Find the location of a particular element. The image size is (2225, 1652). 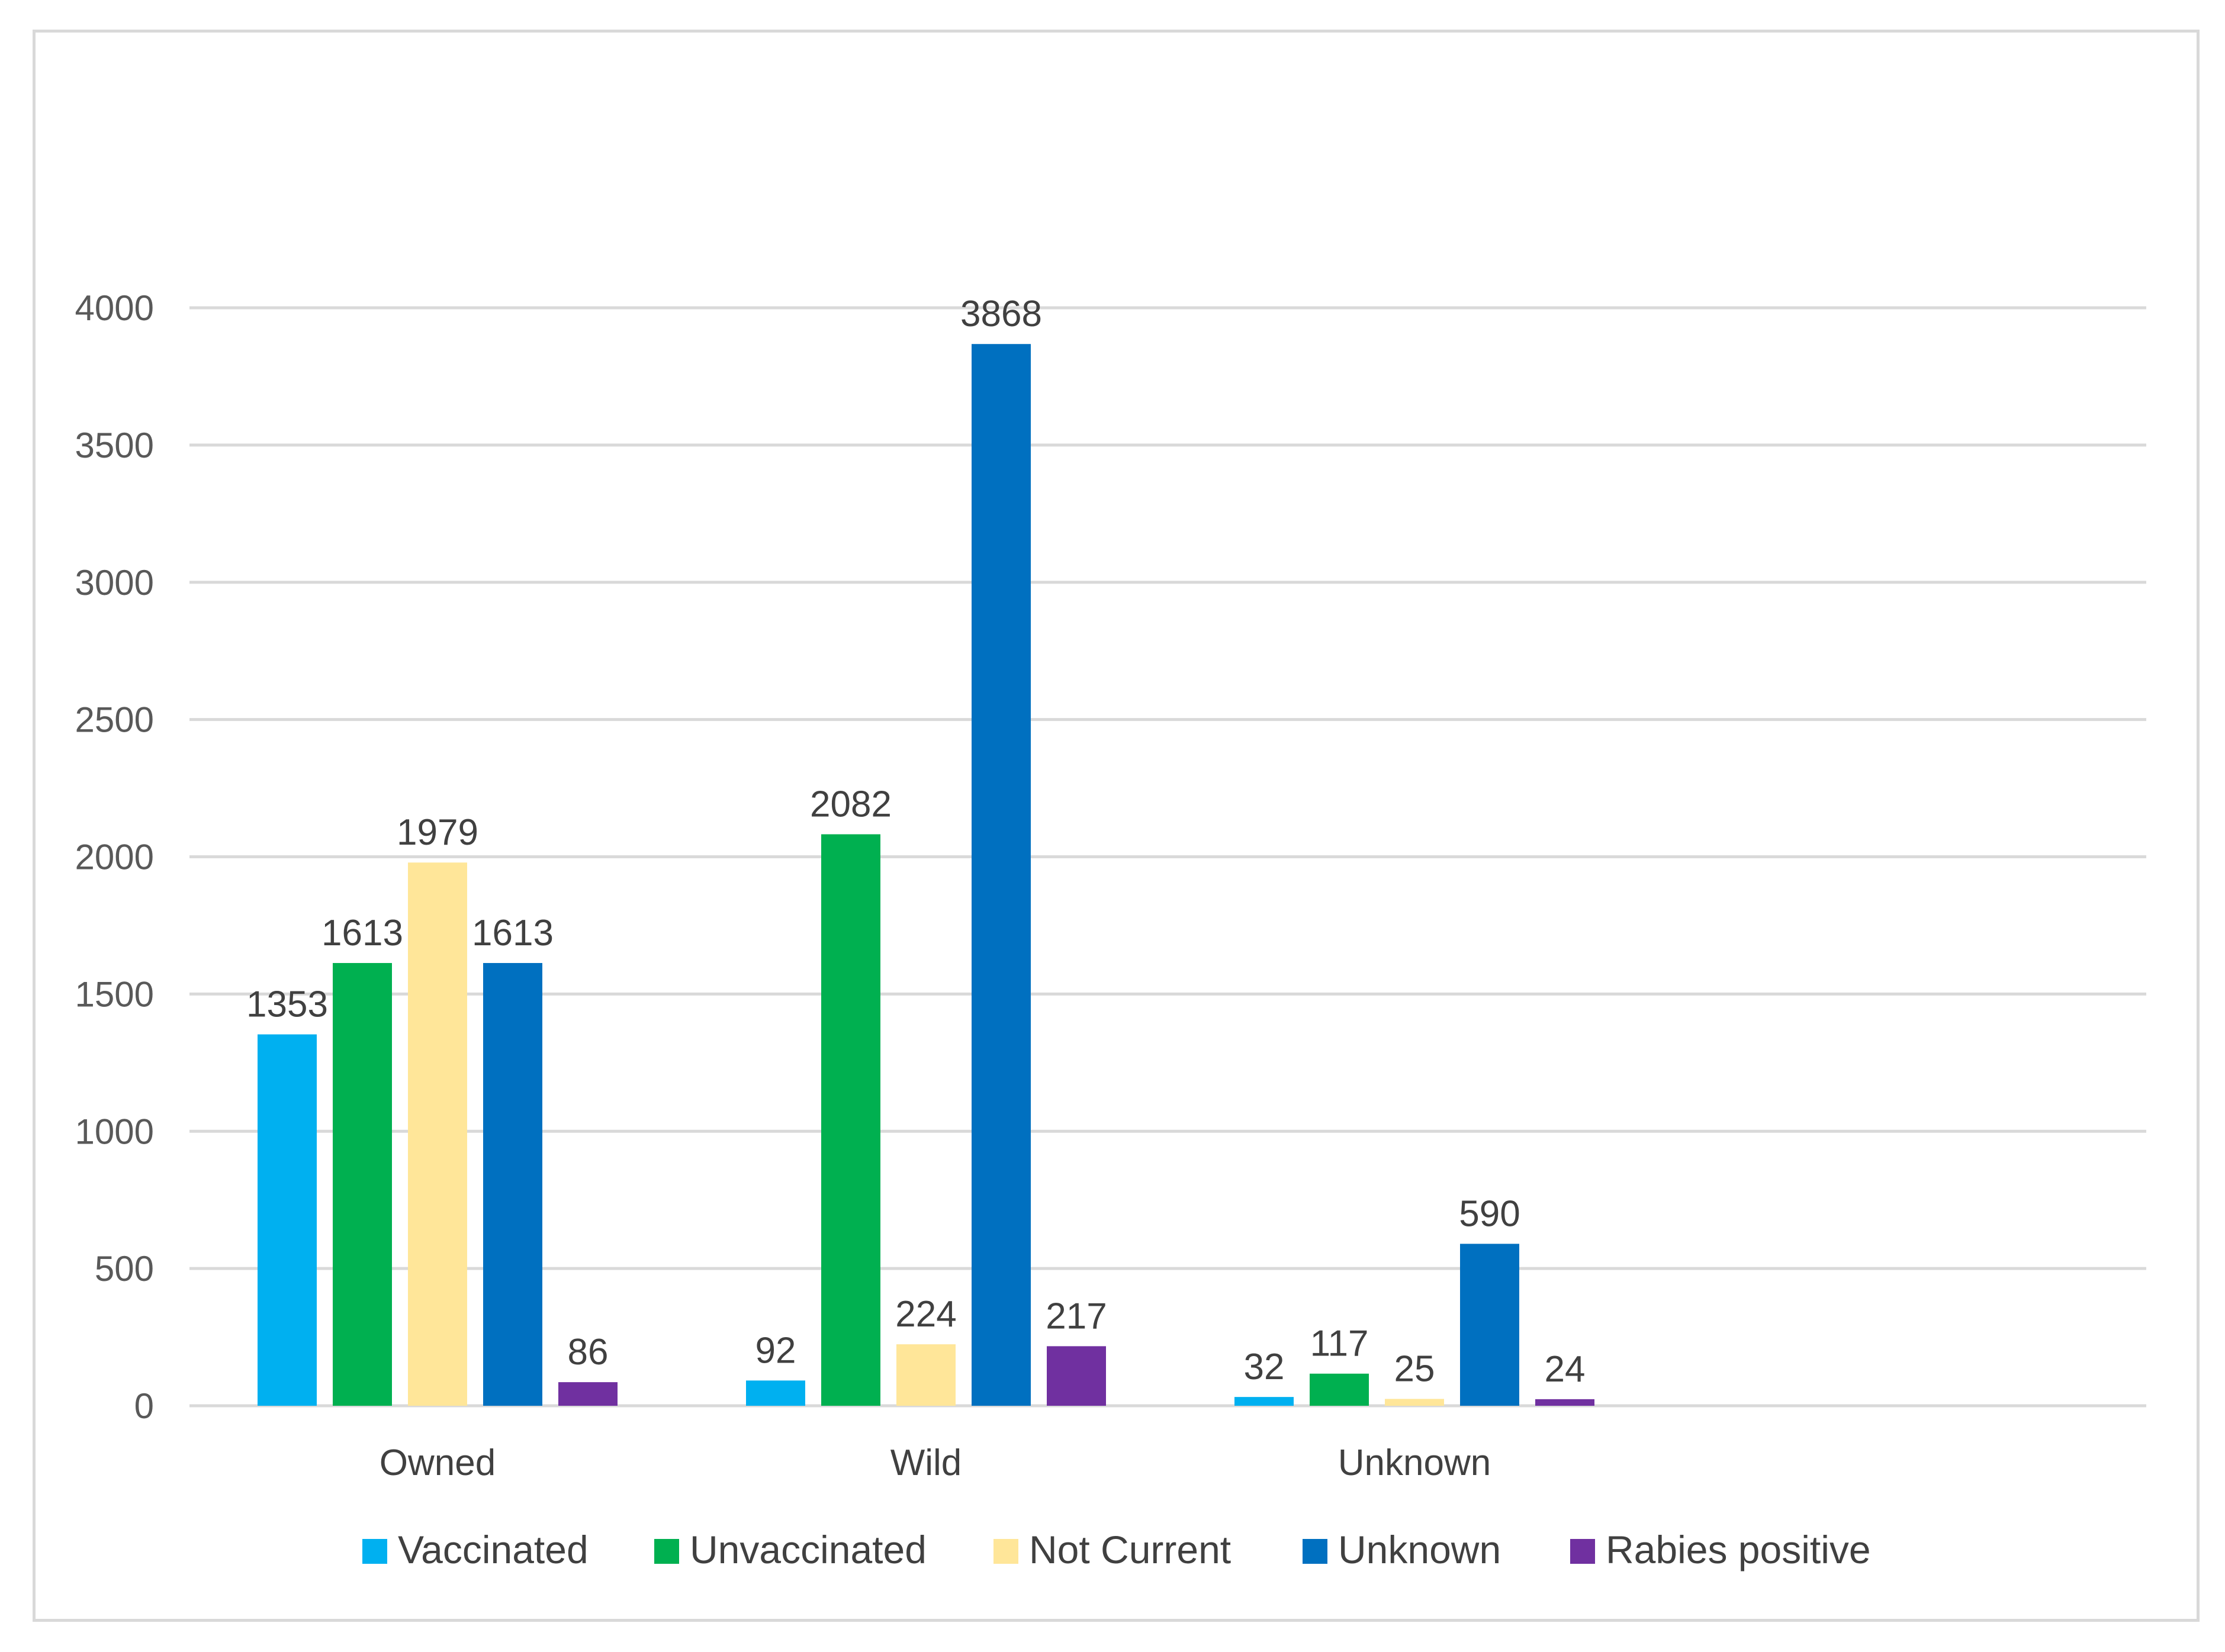

data-label: 217 is located at coordinates (1076, 1316).